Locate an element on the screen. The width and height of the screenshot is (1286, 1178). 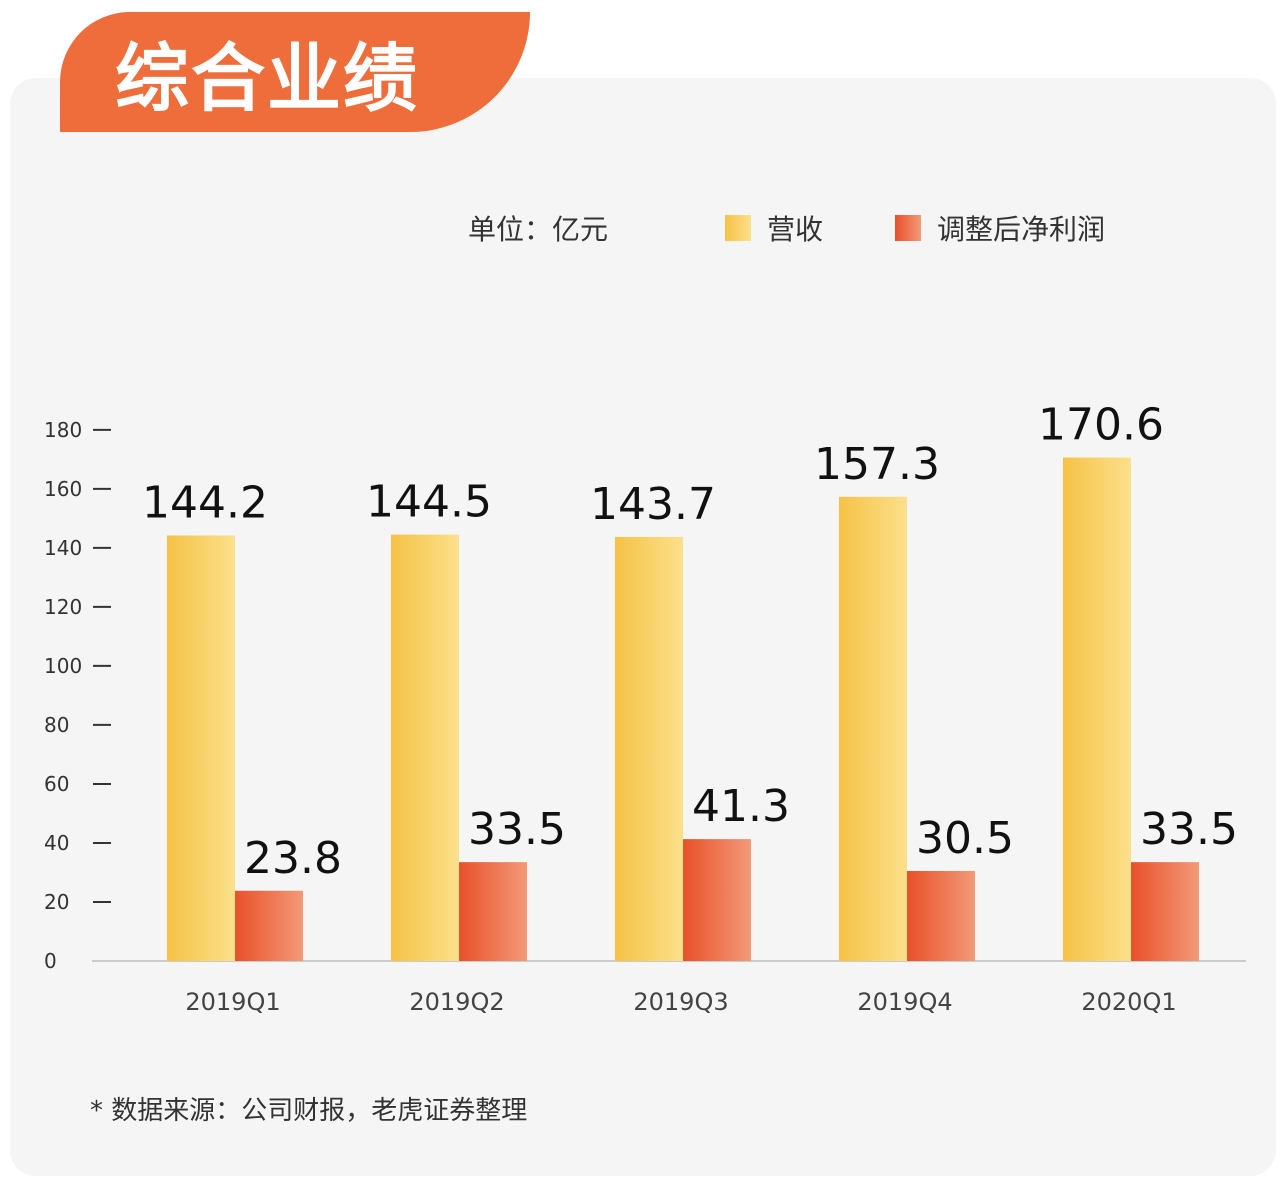
data-label-revenue: 170.6 is located at coordinates (1101, 425).